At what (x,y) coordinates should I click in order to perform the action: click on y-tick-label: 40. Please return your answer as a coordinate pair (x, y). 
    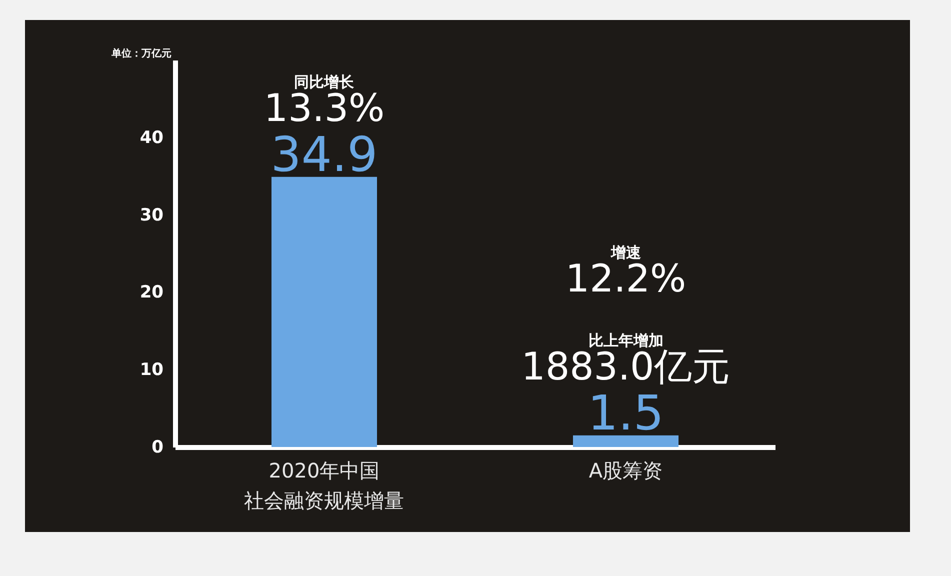
    Looking at the image, I should click on (152, 138).